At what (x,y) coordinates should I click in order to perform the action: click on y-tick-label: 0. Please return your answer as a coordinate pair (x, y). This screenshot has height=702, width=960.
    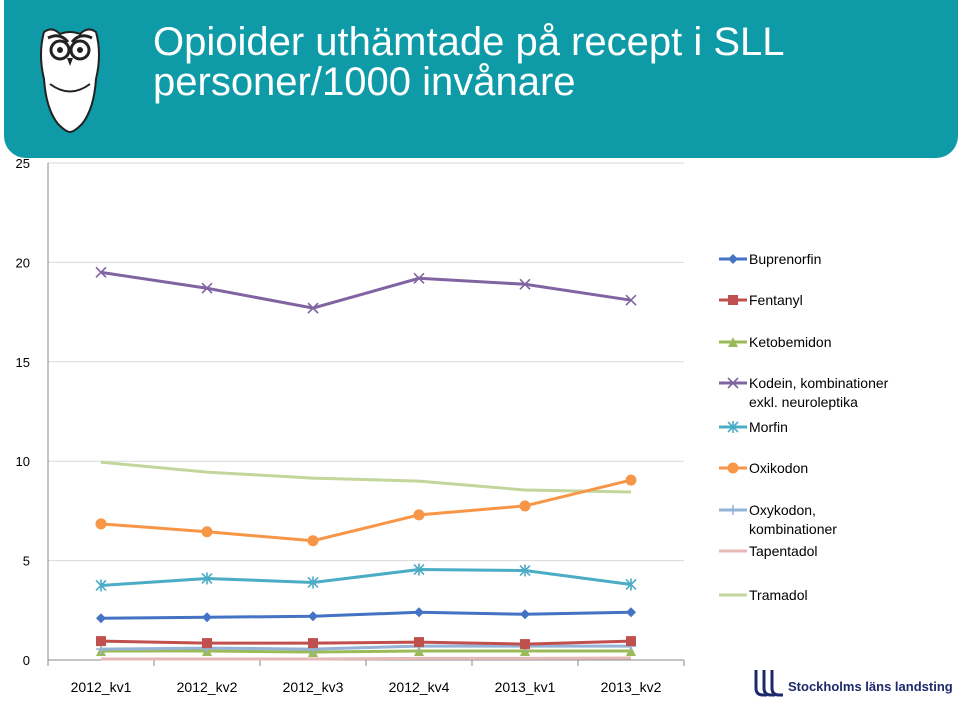
    Looking at the image, I should click on (26, 660).